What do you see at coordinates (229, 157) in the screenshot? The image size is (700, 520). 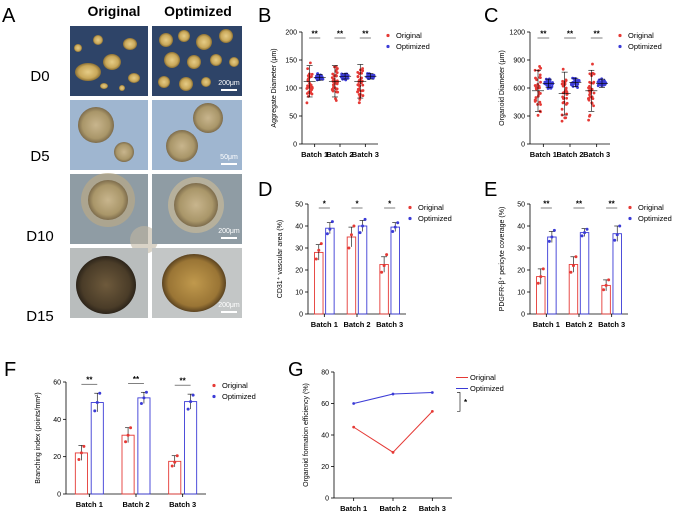 I see `scale-d5: 50μm` at bounding box center [229, 157].